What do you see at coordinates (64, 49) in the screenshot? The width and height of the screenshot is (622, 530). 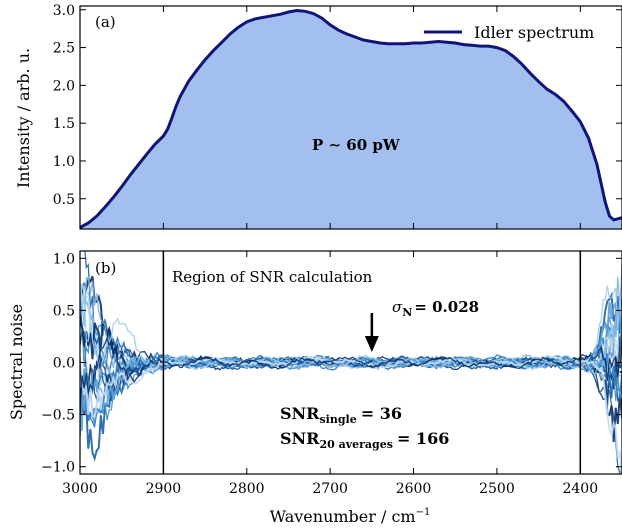 I see `y-tick-label: 2.5` at bounding box center [64, 49].